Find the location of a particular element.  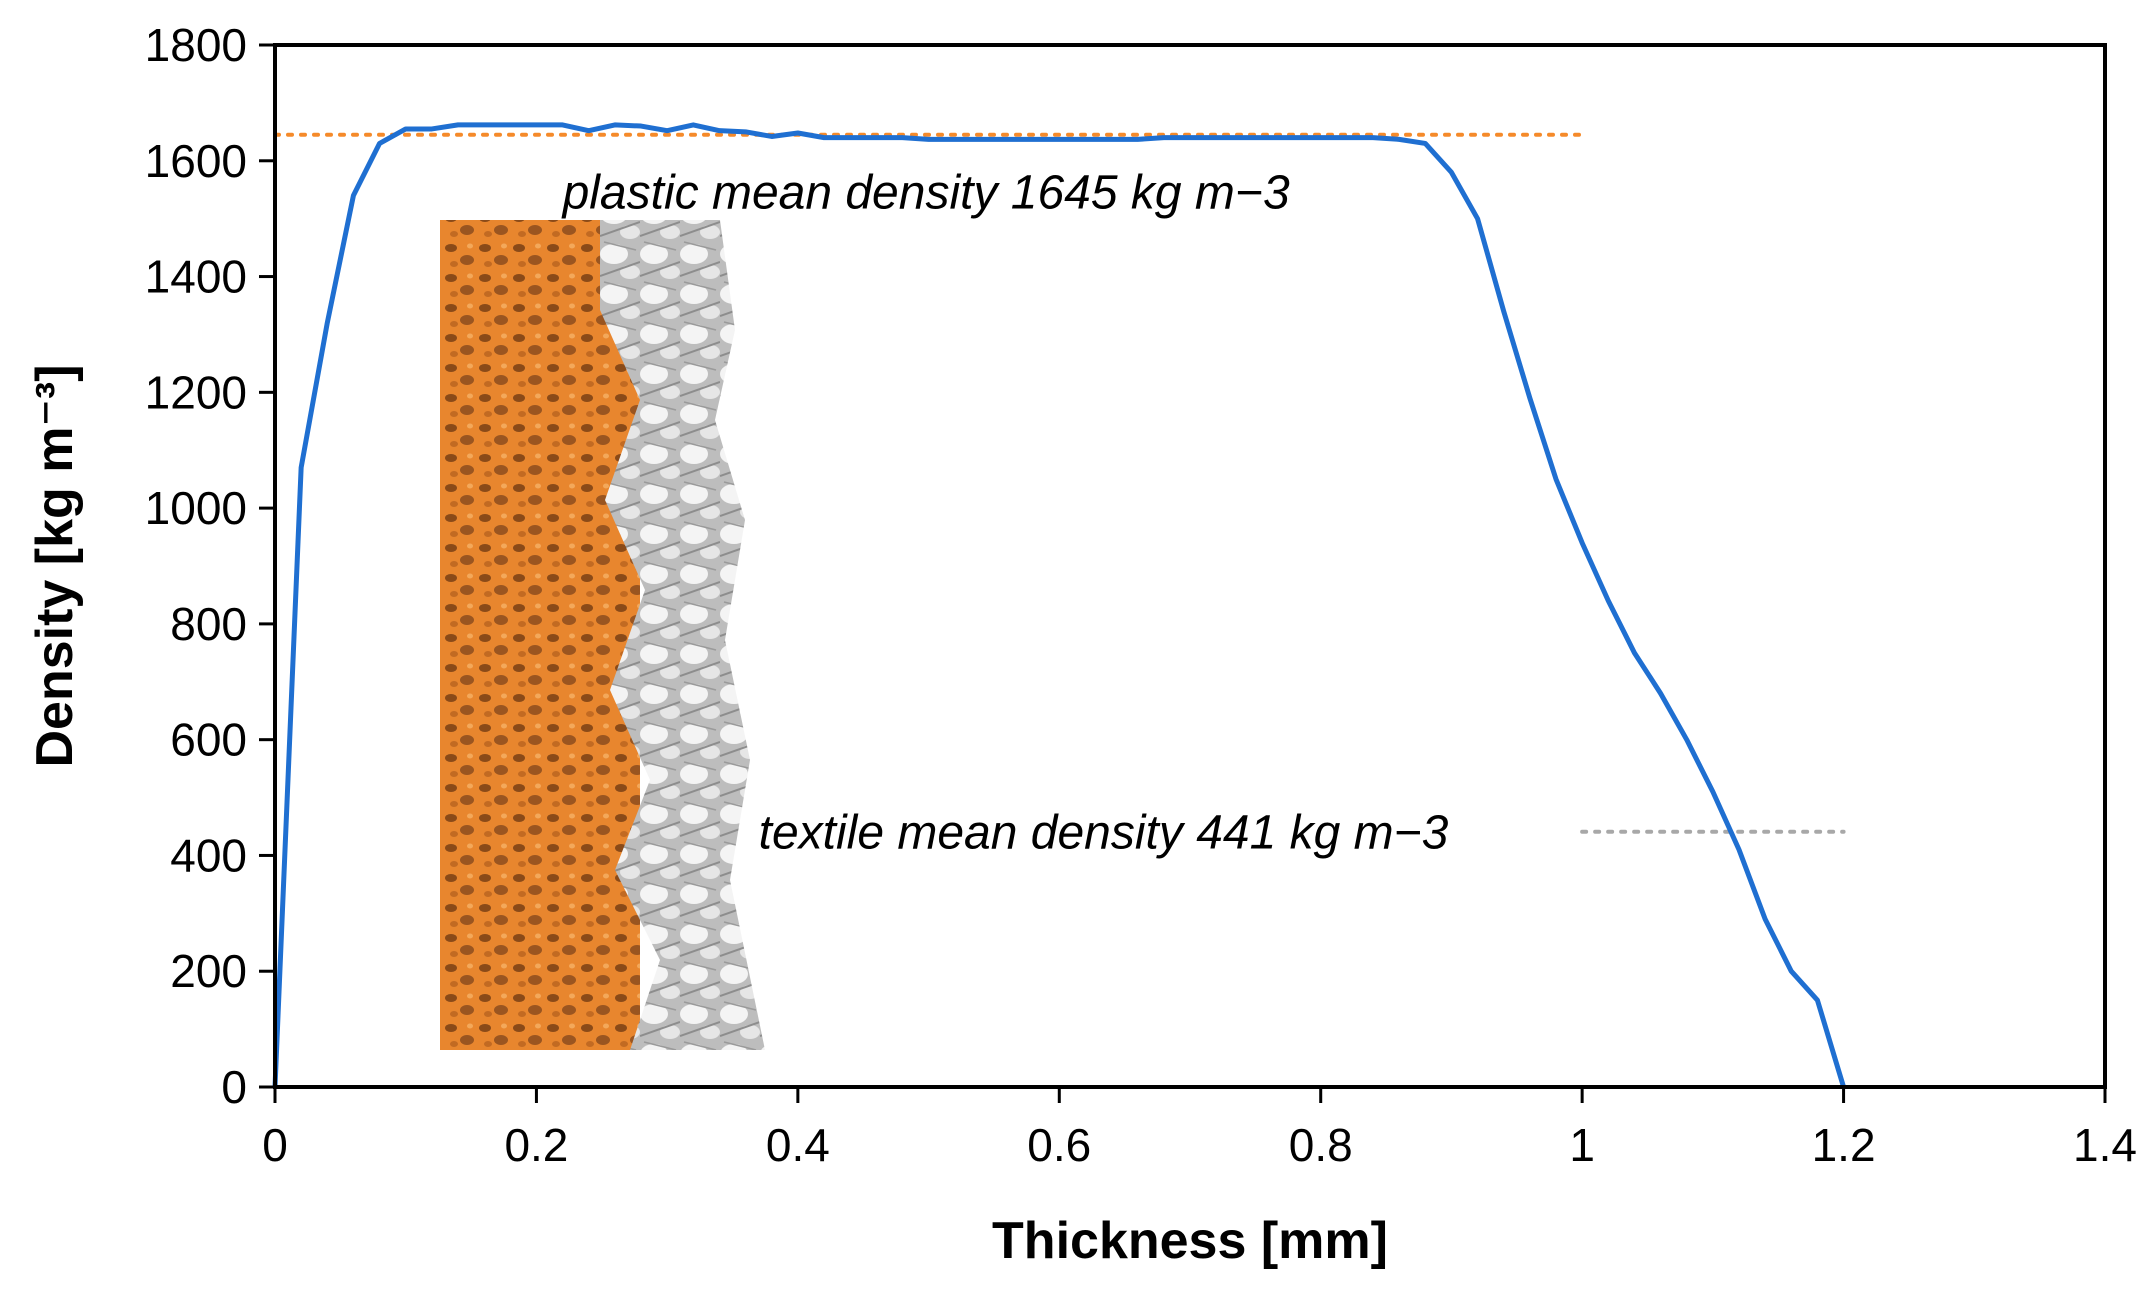

y-tick-label: 400 is located at coordinates (208, 855).